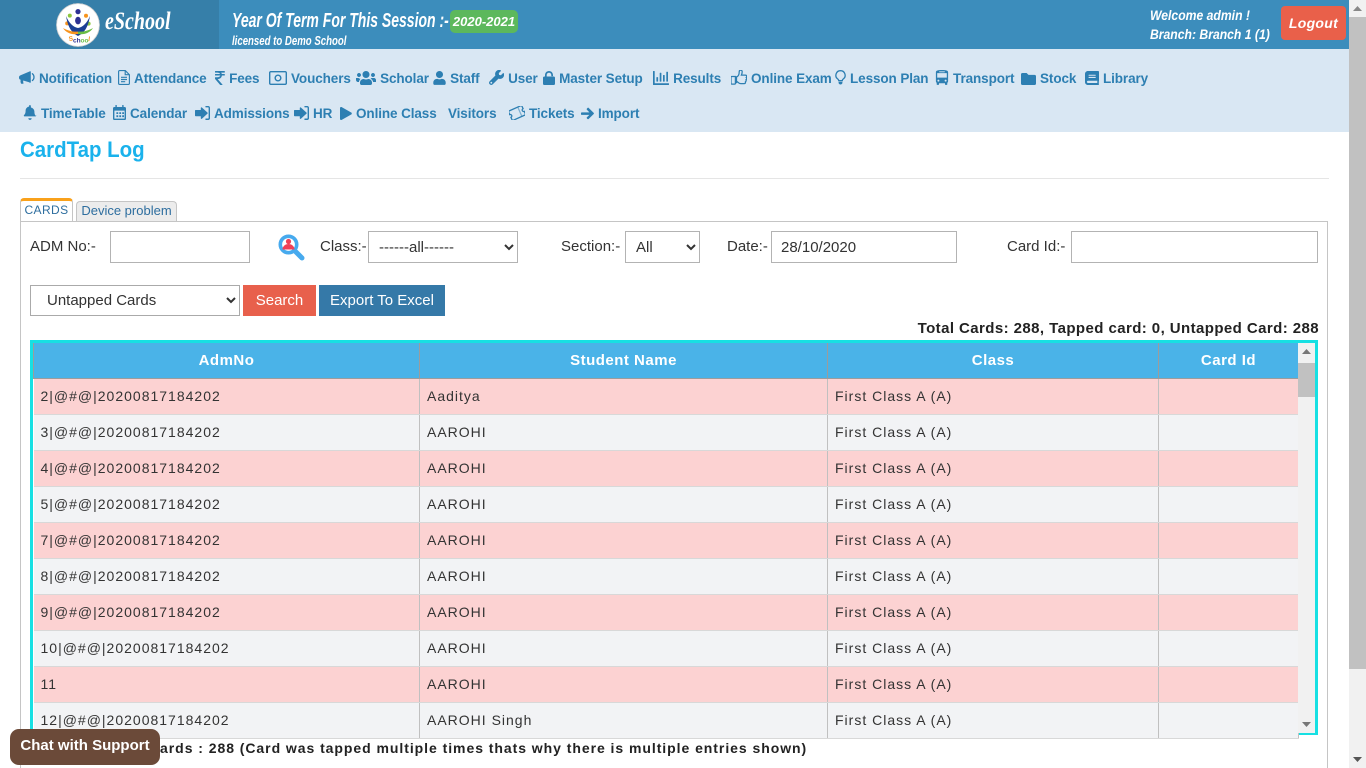  Describe the element at coordinates (89, 39) in the screenshot. I see `svg-text: l` at that location.